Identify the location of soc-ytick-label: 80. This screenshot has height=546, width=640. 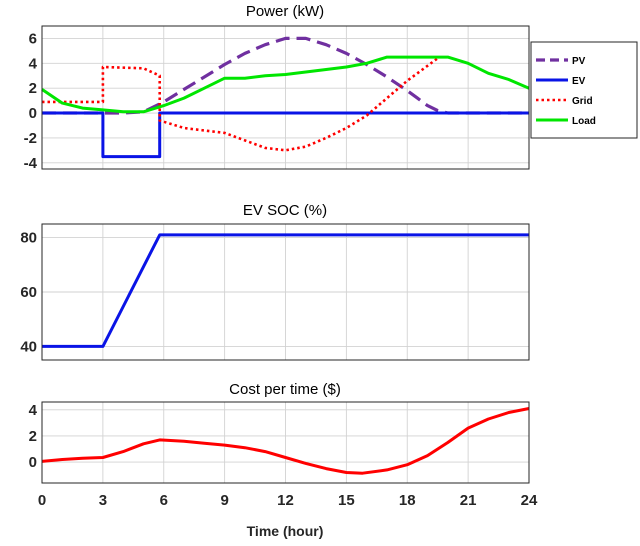
(28, 238).